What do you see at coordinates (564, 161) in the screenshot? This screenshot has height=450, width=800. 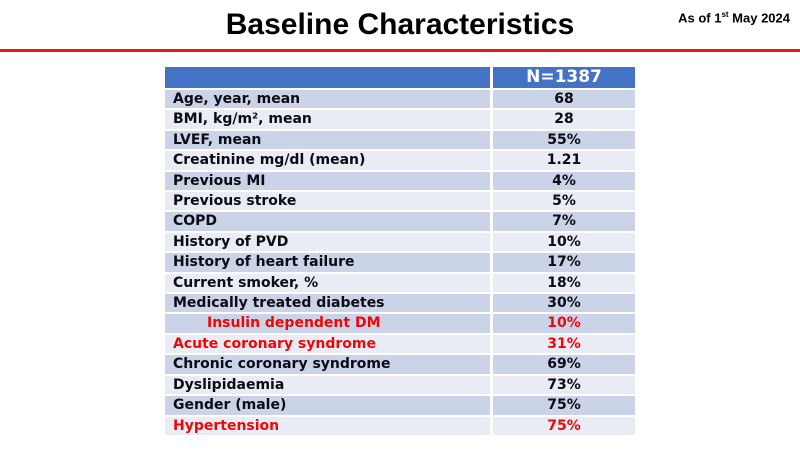 I see `row-value: 1.21` at bounding box center [564, 161].